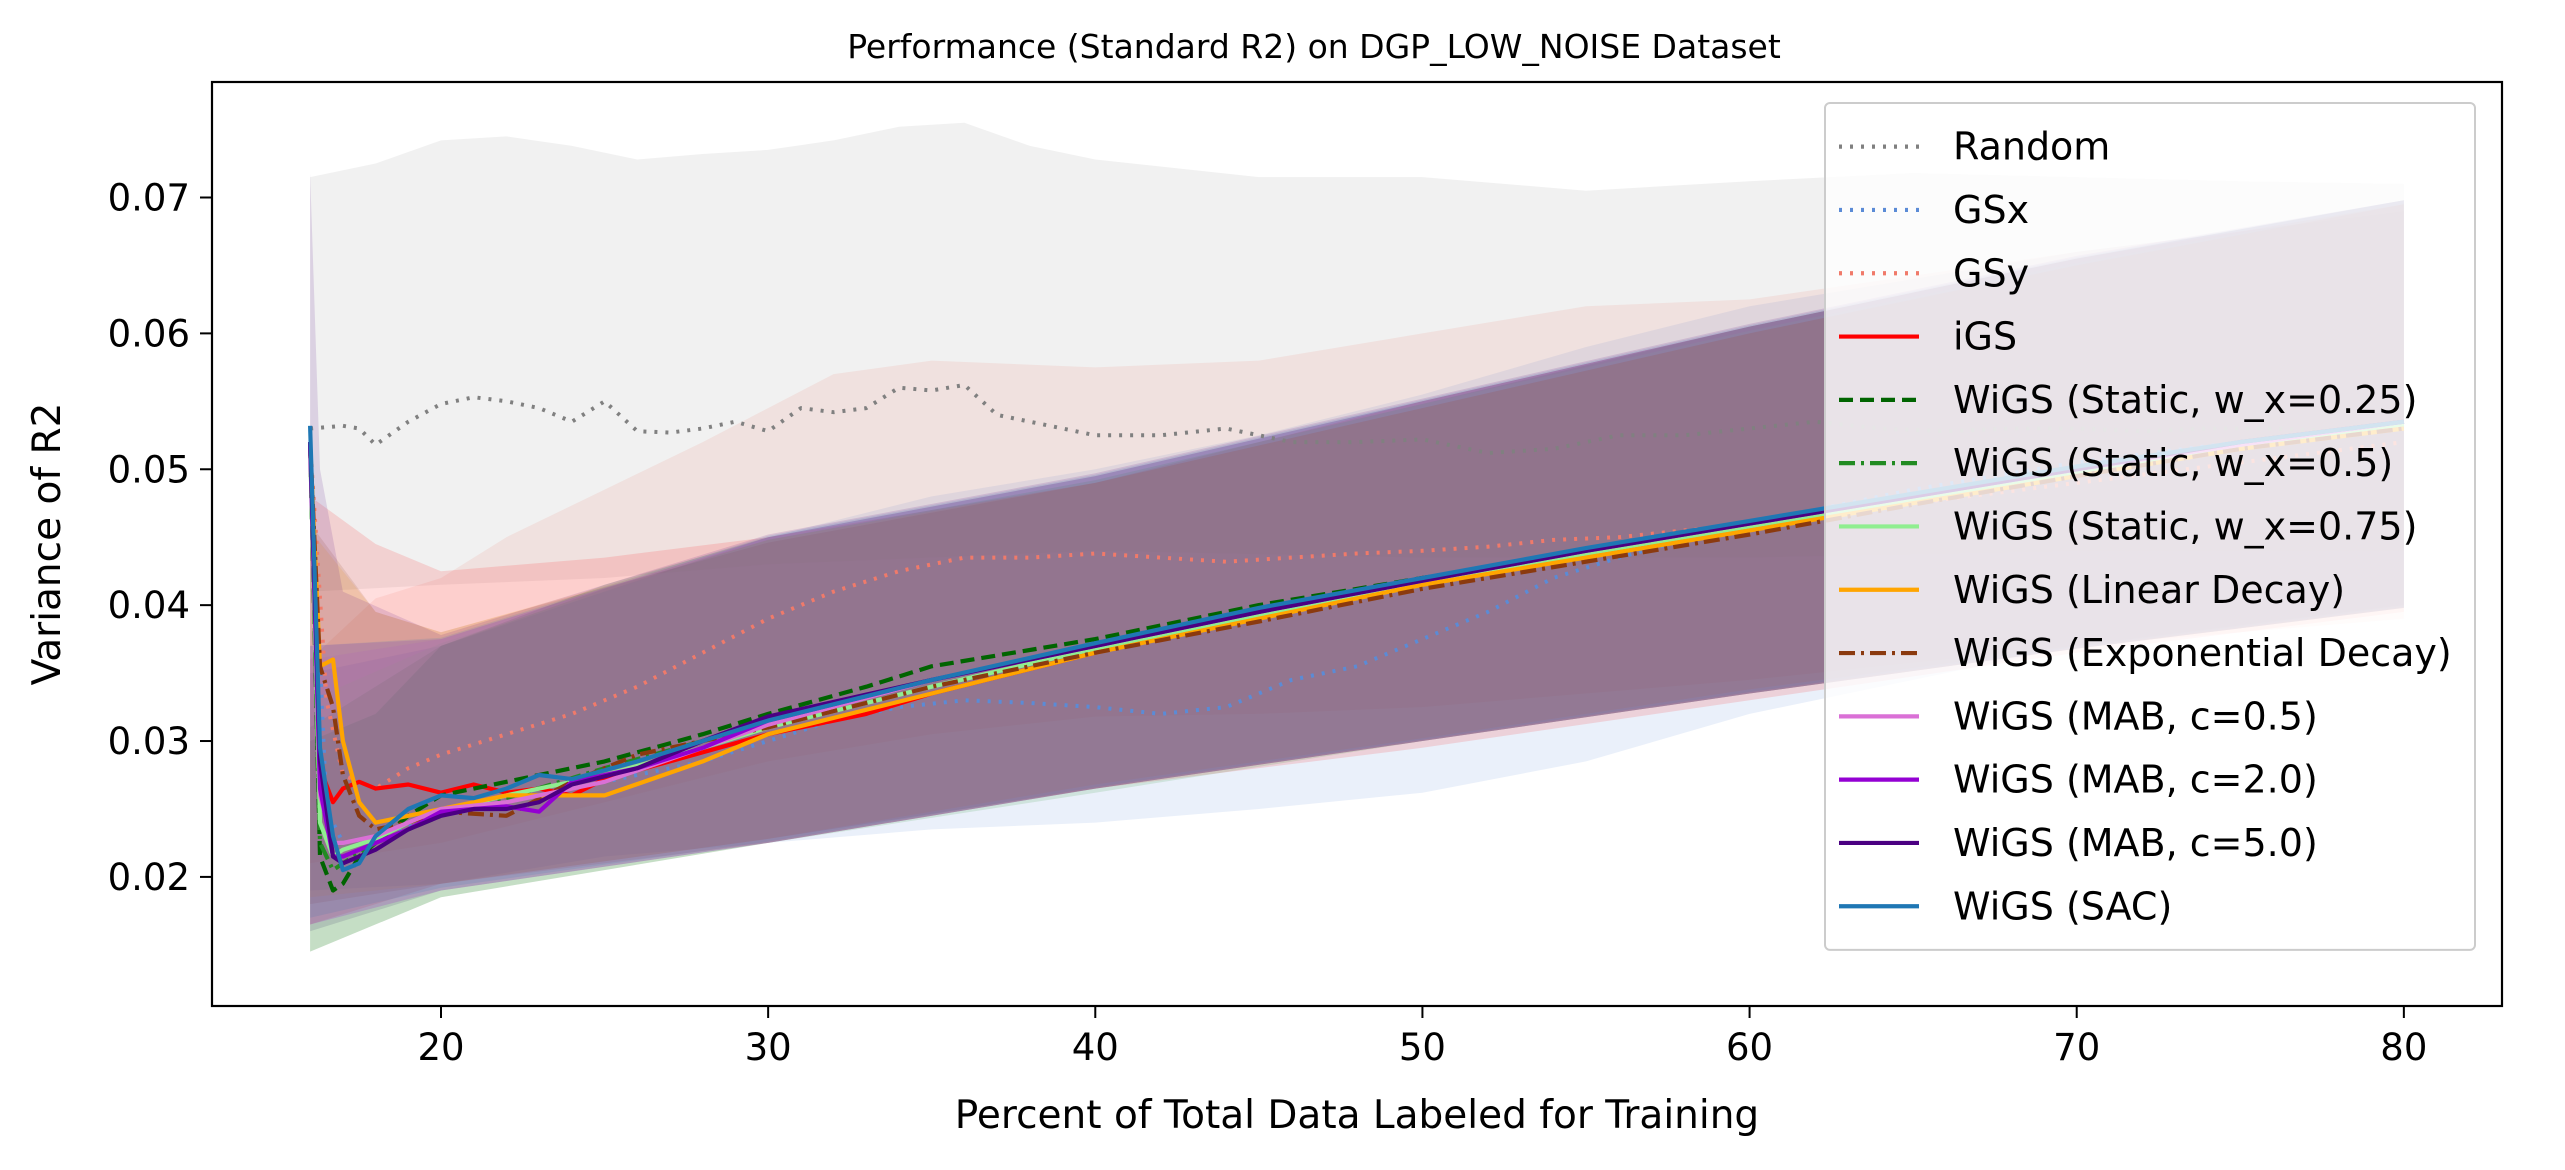 The image size is (2565, 1170). What do you see at coordinates (2062, 906) in the screenshot?
I see `legend-label: WiGS (SAC)` at bounding box center [2062, 906].